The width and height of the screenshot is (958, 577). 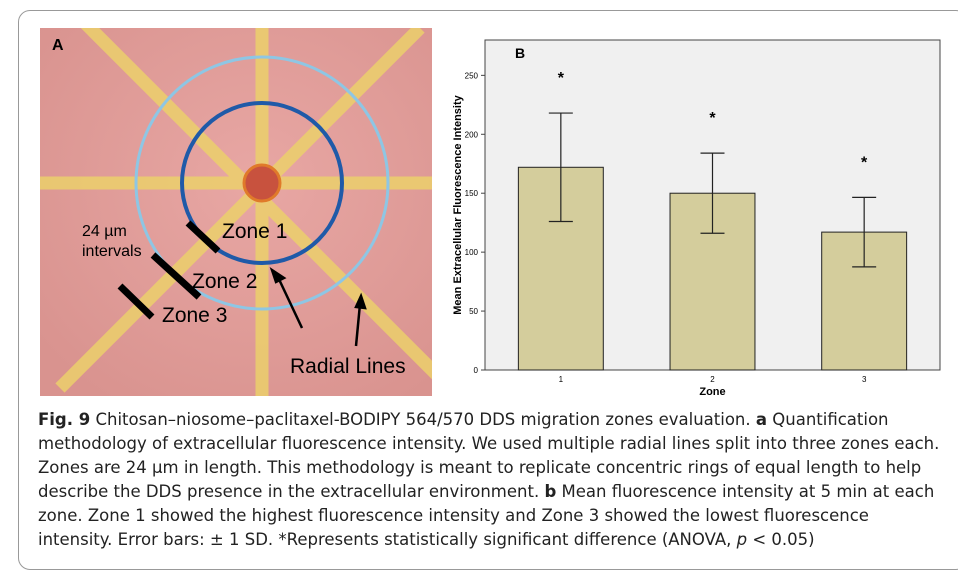 I want to click on zone-label: Zone 1, so click(x=254, y=231).